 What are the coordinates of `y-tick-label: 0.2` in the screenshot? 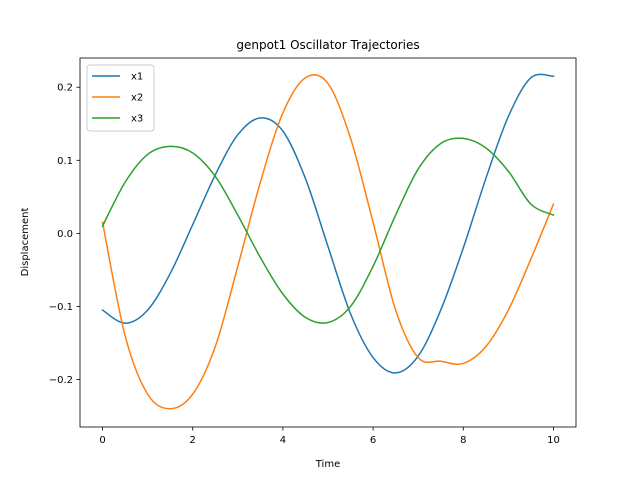 It's located at (65, 88).